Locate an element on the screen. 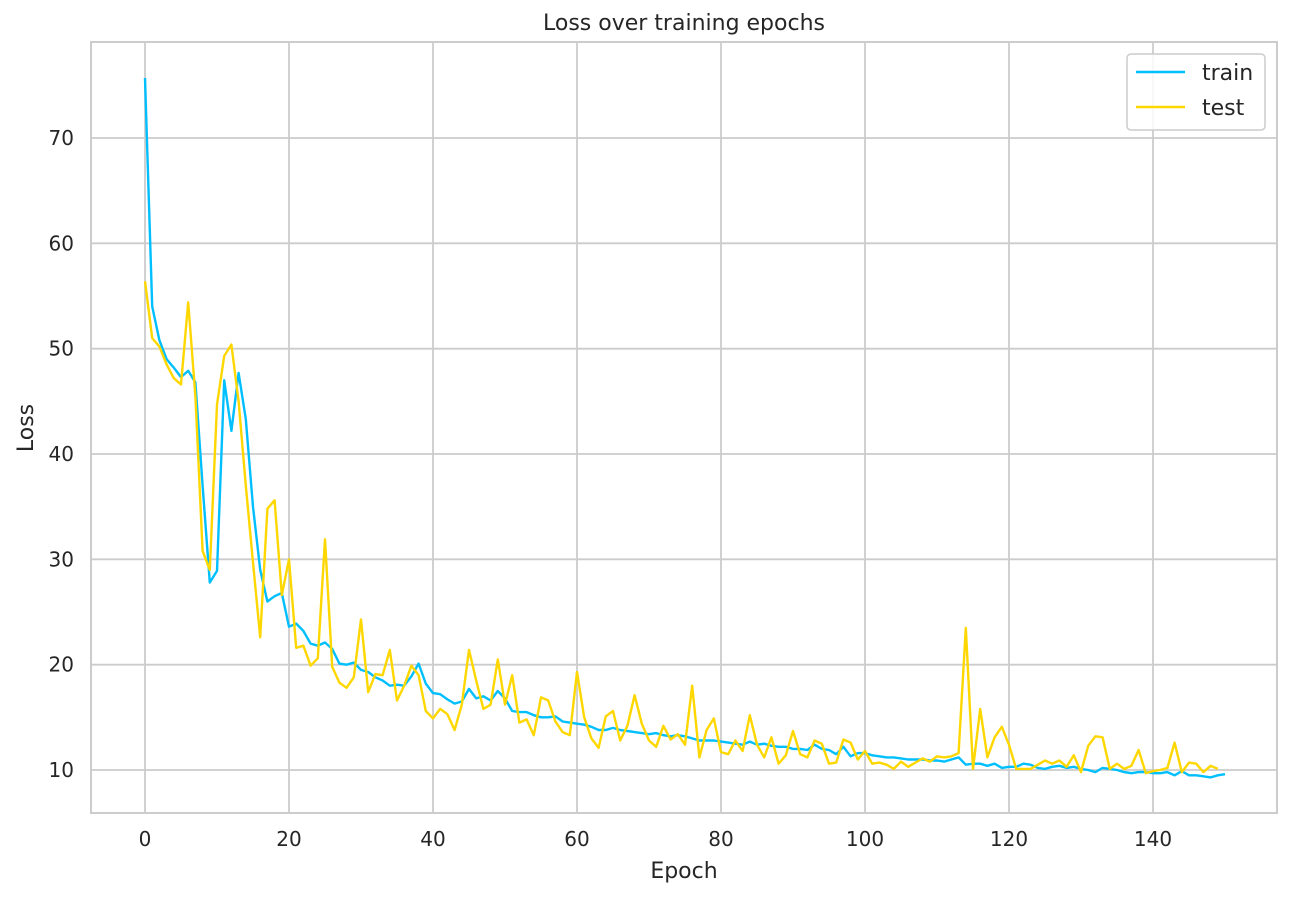 Image resolution: width=1290 pixels, height=898 pixels. y-tick-label: 50 is located at coordinates (61, 349).